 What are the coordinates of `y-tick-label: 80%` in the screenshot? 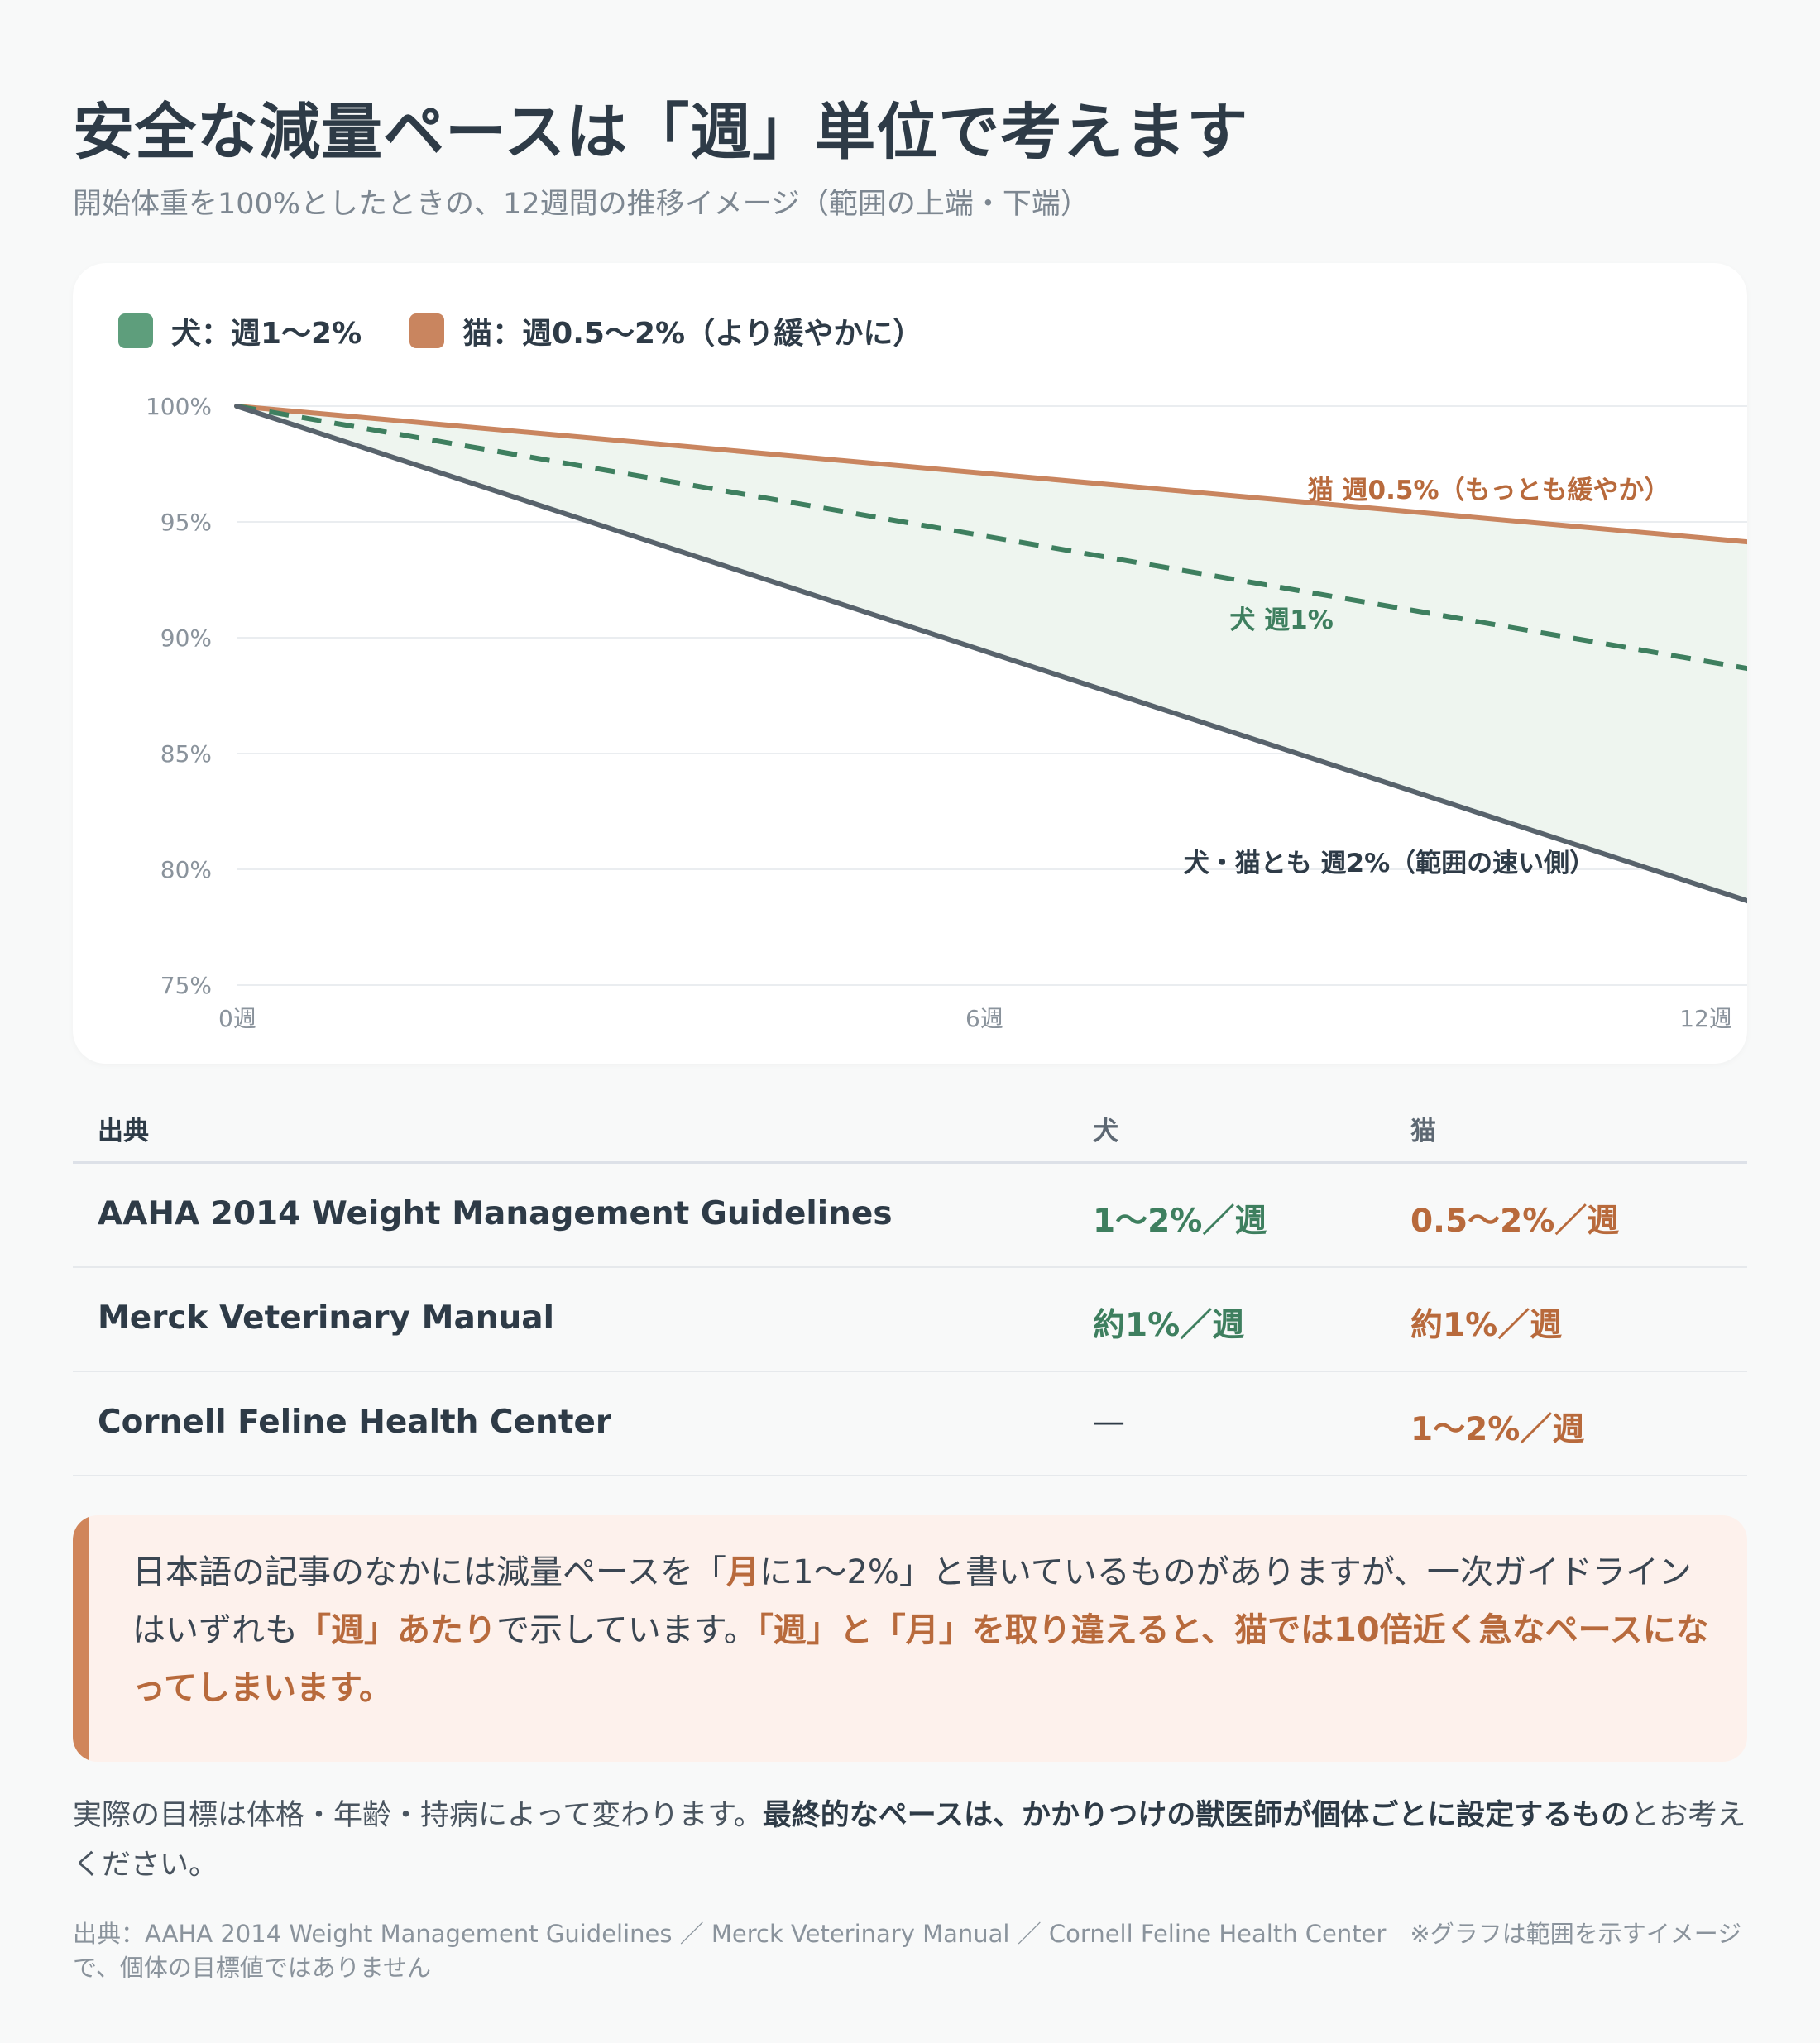 It's located at (186, 869).